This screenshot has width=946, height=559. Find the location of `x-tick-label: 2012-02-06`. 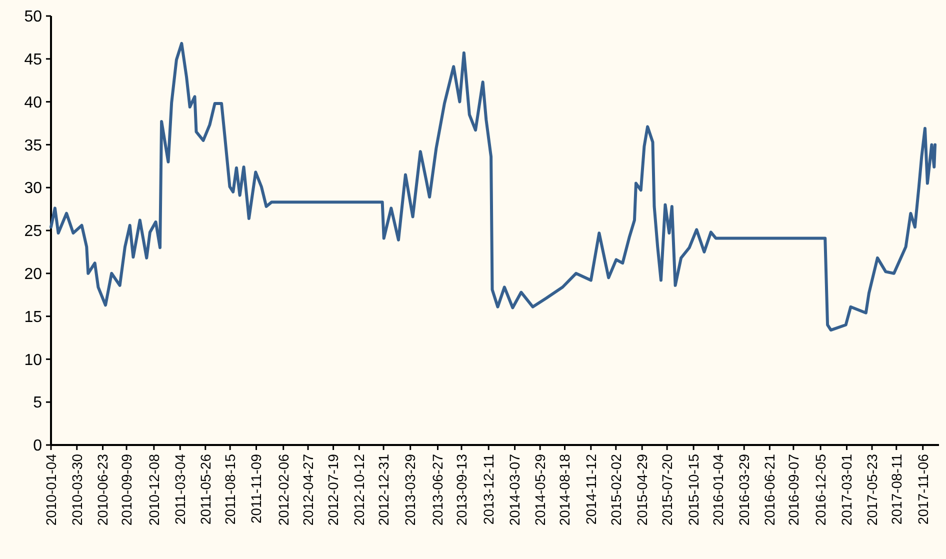

x-tick-label: 2012-02-06 is located at coordinates (283, 490).